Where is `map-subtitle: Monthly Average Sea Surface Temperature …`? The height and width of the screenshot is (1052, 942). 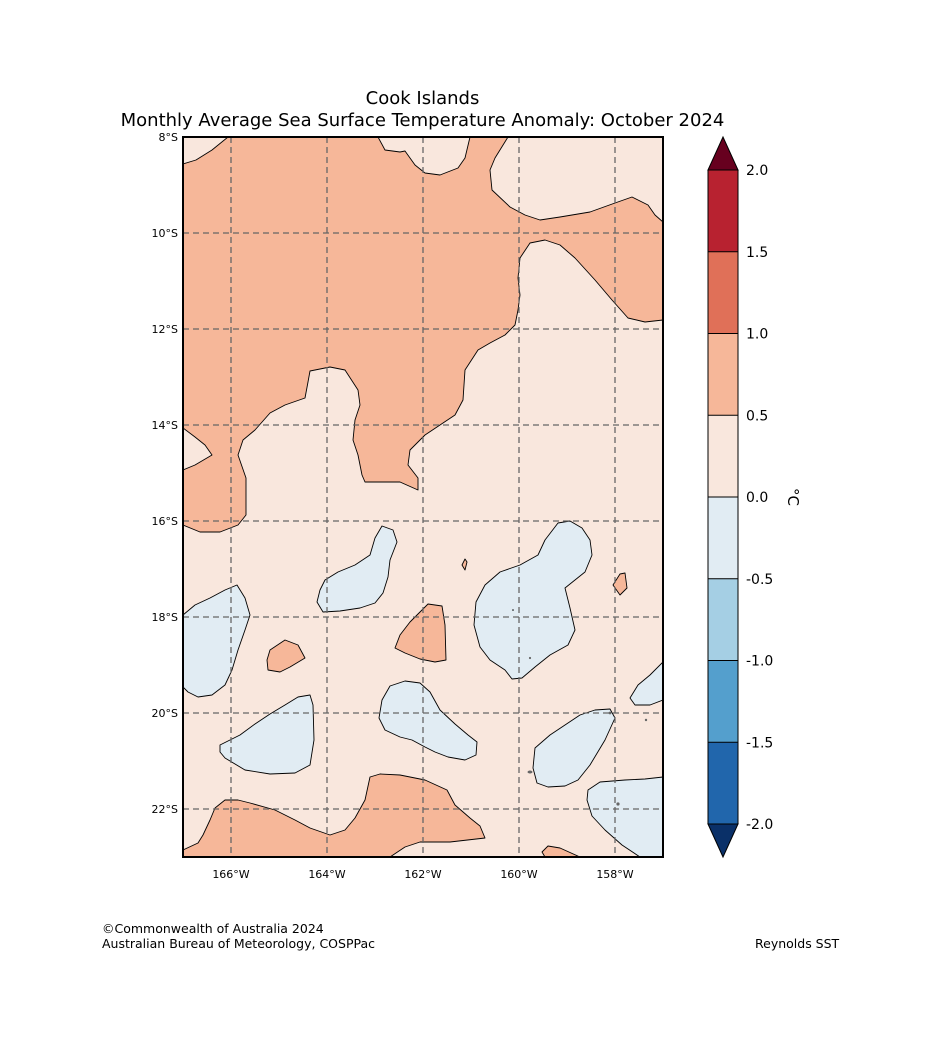
map-subtitle: Monthly Average Sea Surface Temperature … is located at coordinates (422, 120).